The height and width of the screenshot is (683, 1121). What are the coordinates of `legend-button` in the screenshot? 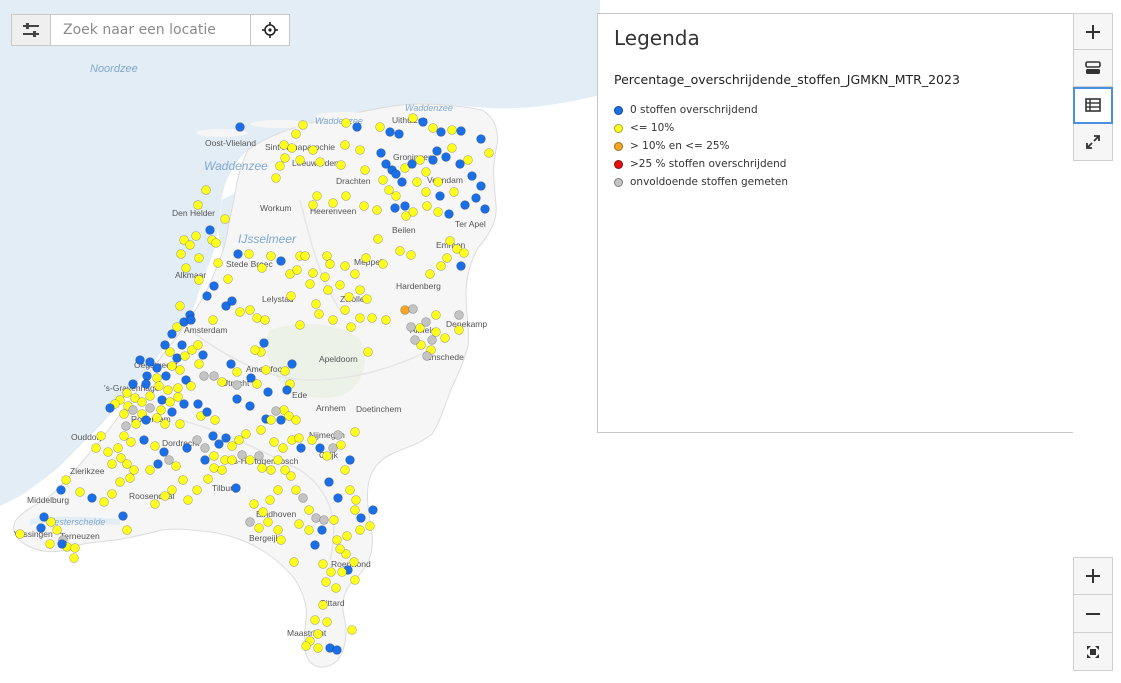 It's located at (1093, 105).